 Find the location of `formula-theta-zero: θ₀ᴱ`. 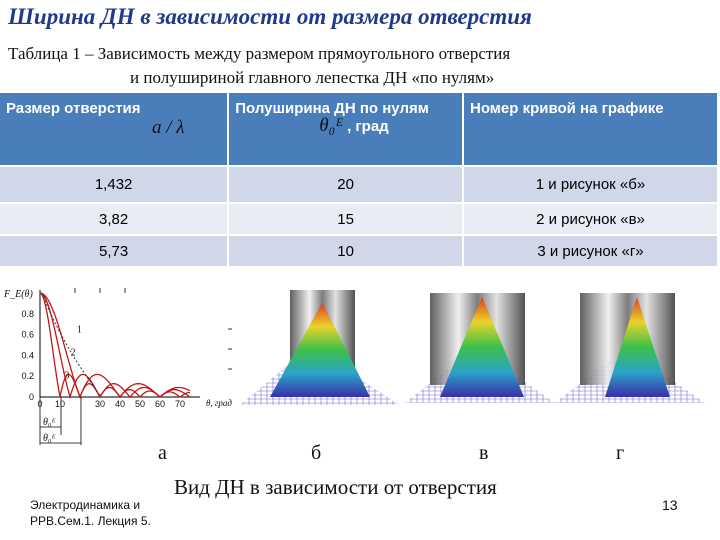

formula-theta-zero: θ₀ᴱ is located at coordinates (331, 125).